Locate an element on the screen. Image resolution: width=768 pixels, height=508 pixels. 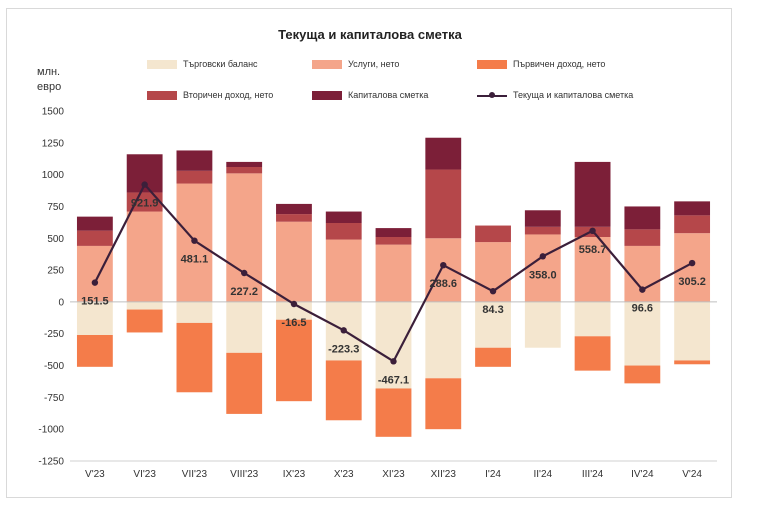
data-label: 227.2 is located at coordinates (244, 292).